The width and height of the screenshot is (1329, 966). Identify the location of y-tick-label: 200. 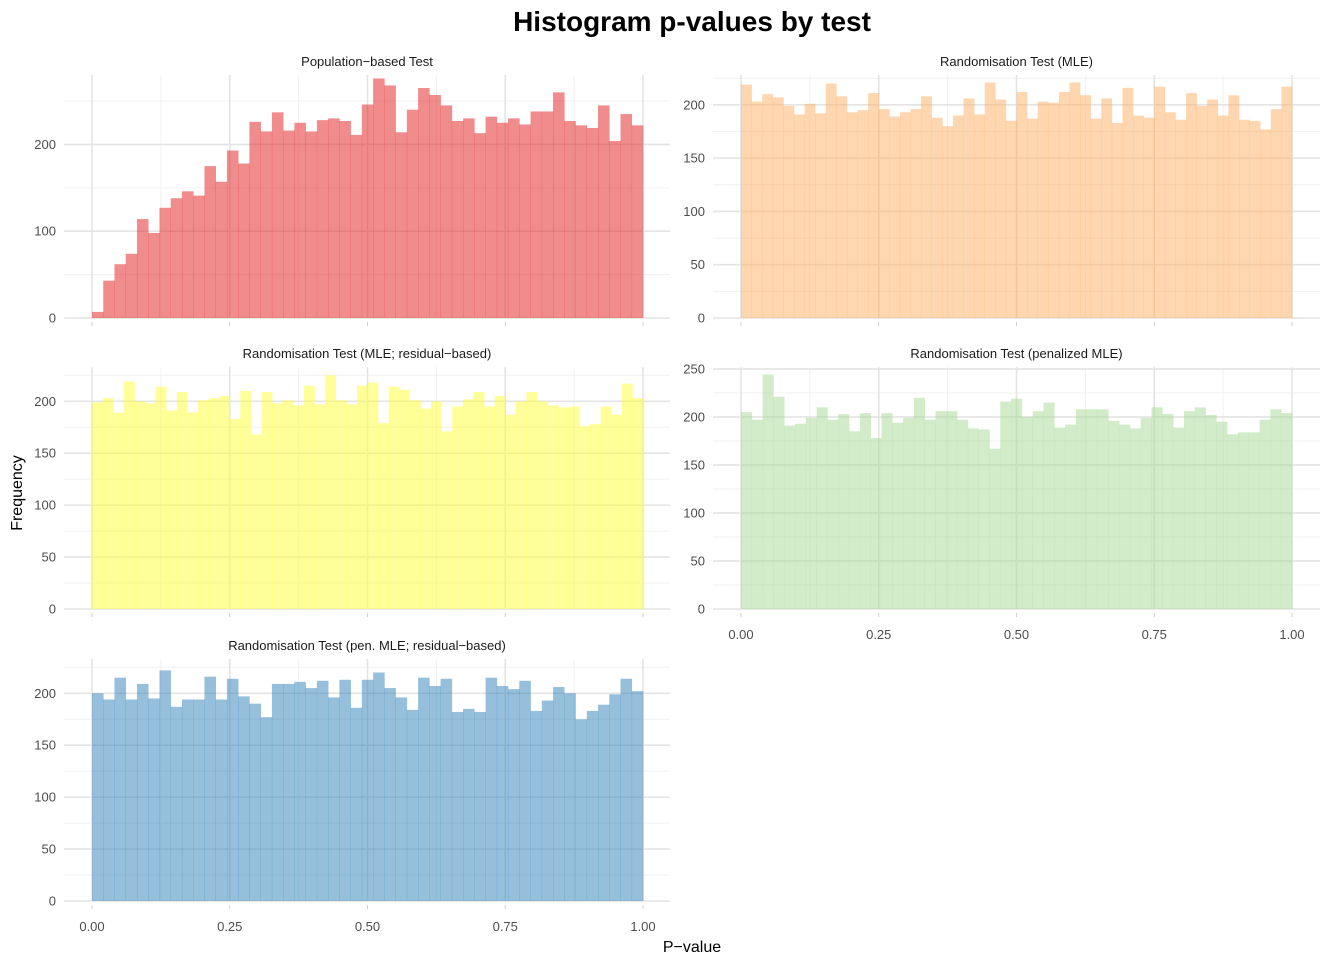
(45, 693).